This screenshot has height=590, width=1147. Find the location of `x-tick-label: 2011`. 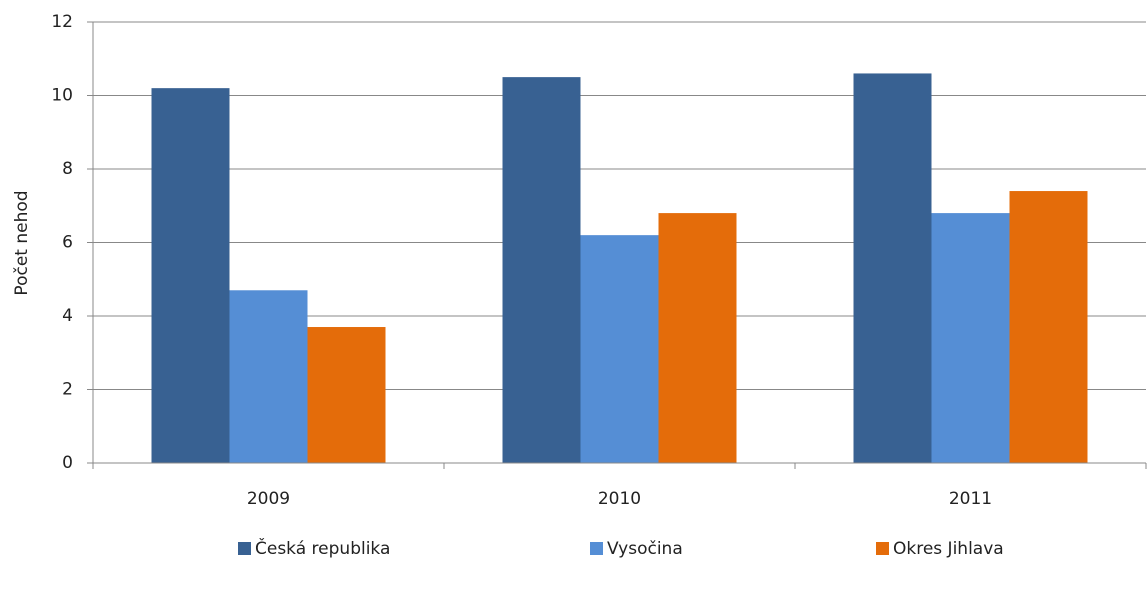

x-tick-label: 2011 is located at coordinates (970, 499).